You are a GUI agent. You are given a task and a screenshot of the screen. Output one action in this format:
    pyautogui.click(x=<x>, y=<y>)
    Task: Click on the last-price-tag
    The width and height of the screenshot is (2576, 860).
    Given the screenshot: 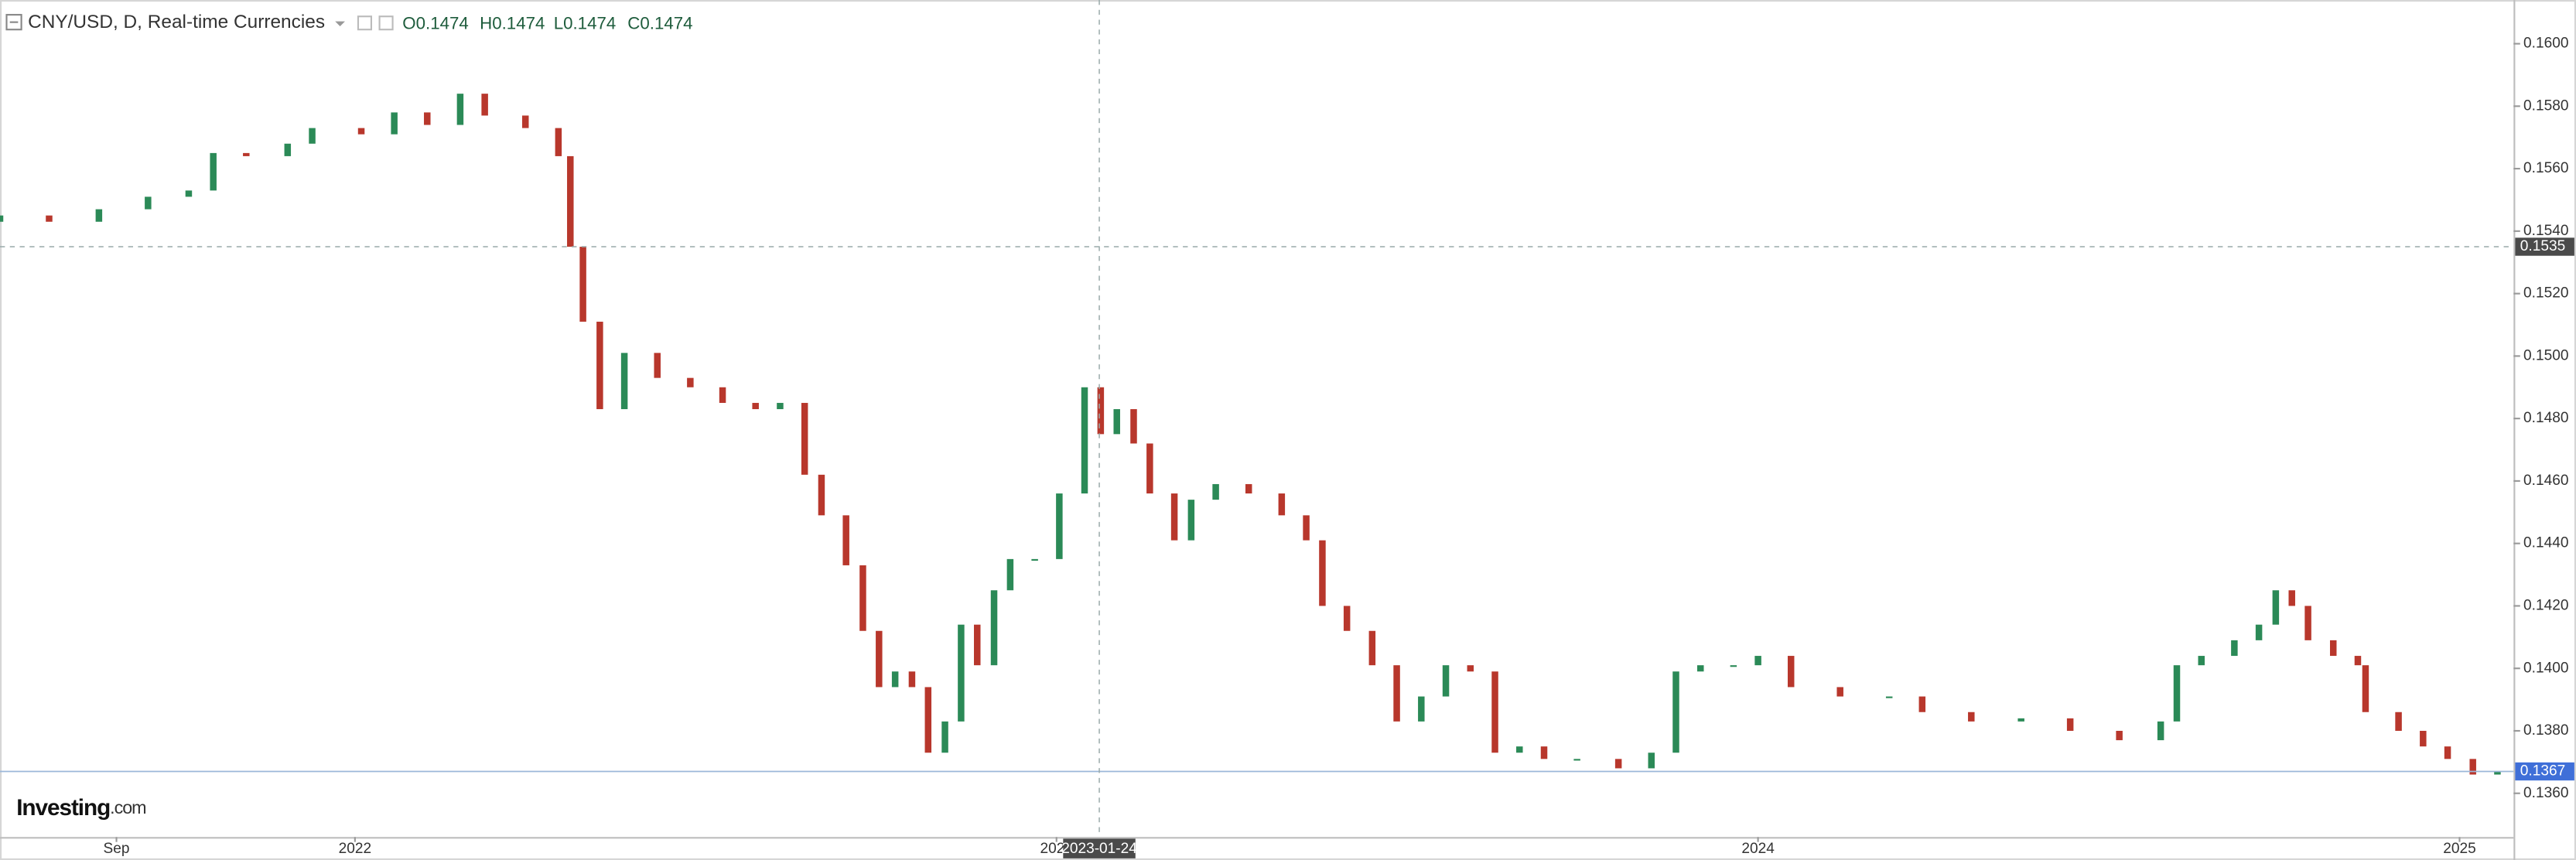 What is the action you would take?
    pyautogui.click(x=2544, y=771)
    